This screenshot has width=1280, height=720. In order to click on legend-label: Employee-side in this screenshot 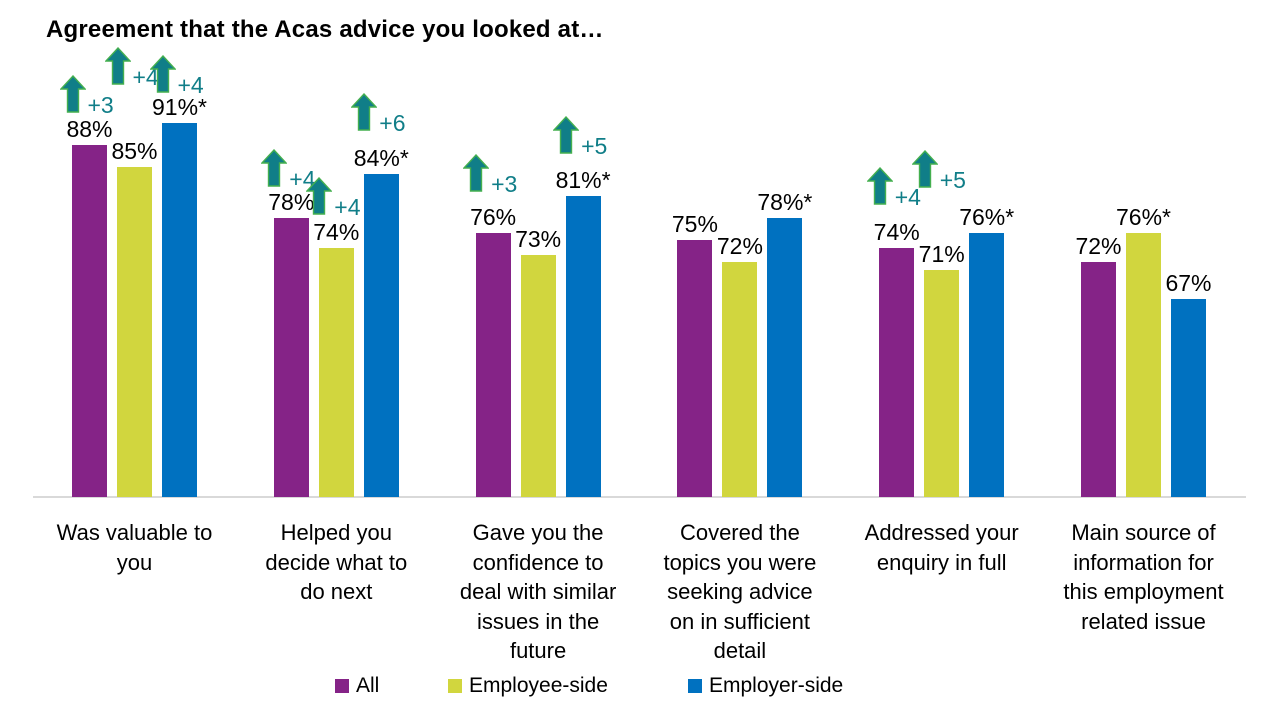, I will do `click(538, 685)`.